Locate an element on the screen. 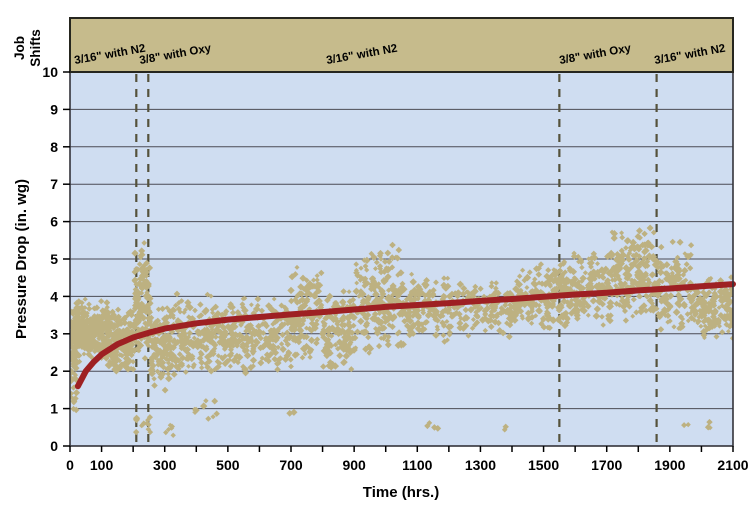  x-tick-label: 2100 is located at coordinates (732, 465).